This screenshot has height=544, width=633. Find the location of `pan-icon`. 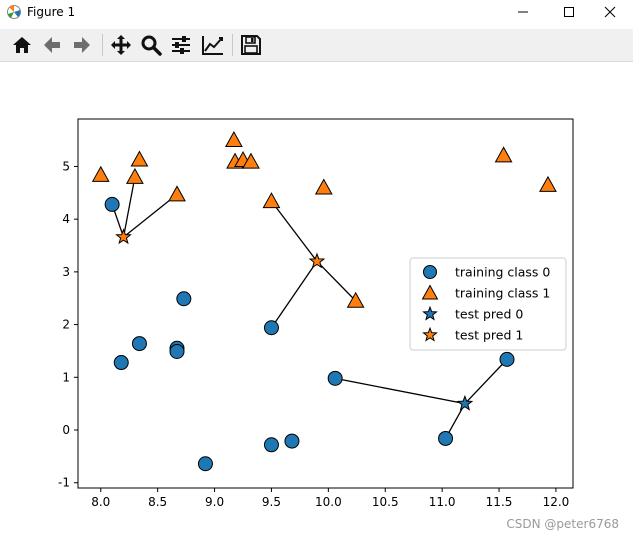

pan-icon is located at coordinates (121, 45).